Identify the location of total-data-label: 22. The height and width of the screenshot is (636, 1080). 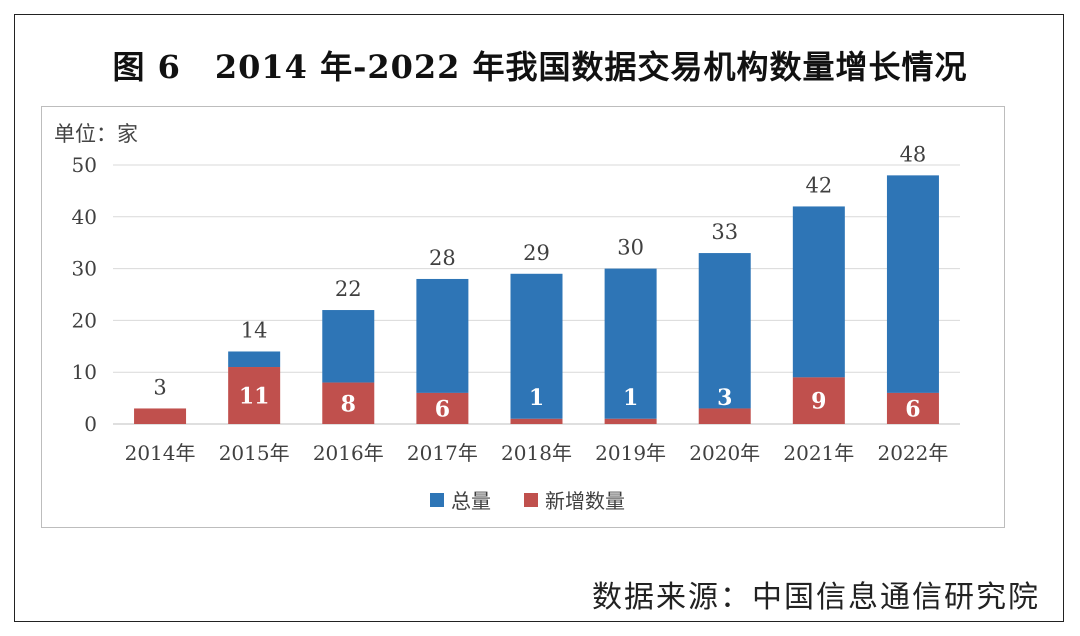
(348, 289).